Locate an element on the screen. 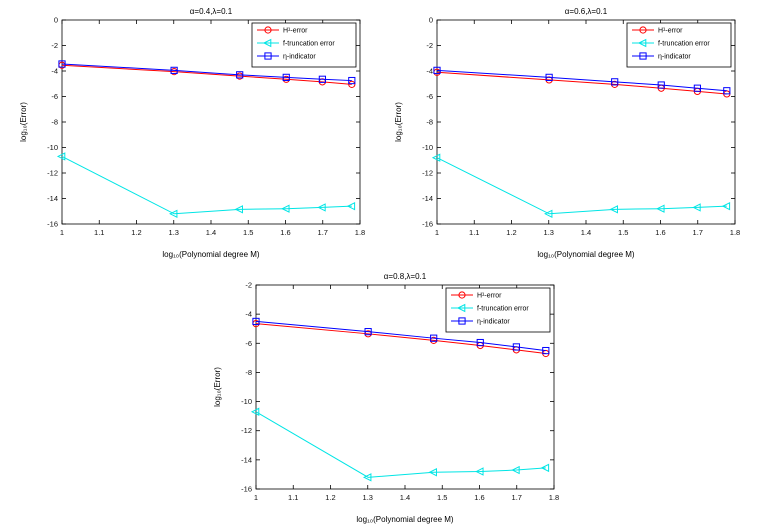 The width and height of the screenshot is (761, 531). legend-label: η-indicator is located at coordinates (493, 322).